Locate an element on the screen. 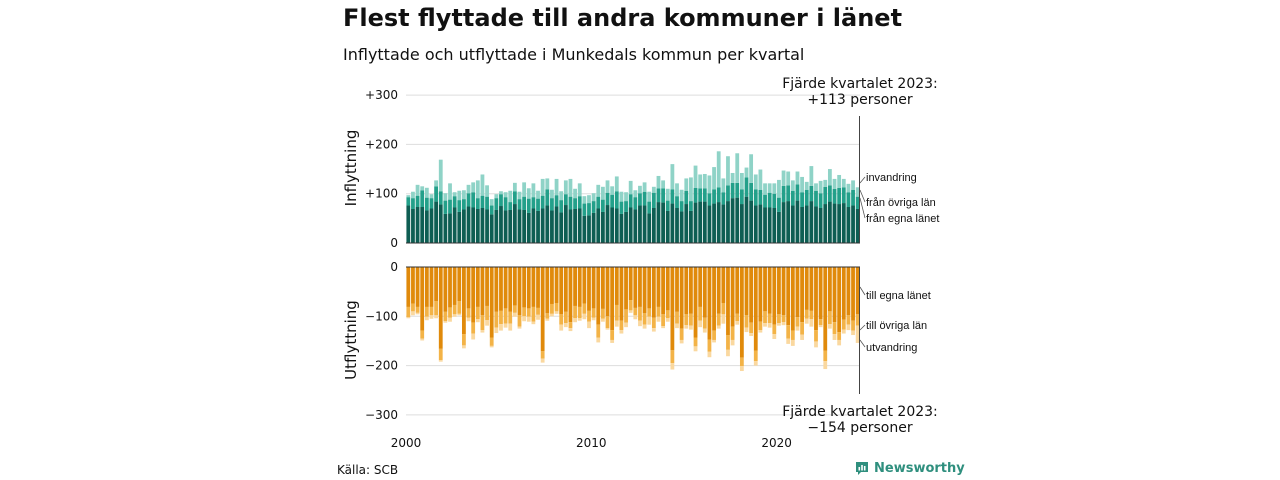 The height and width of the screenshot is (480, 1280). newsworthy-icon is located at coordinates (862, 468).